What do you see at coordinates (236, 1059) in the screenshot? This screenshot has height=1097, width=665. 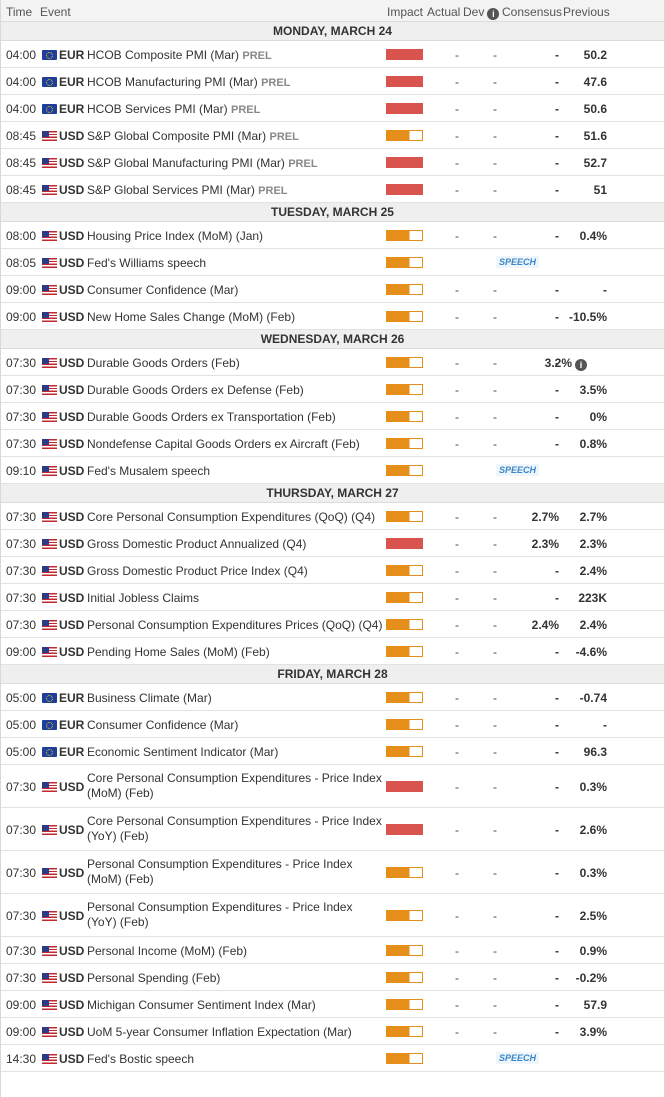 I see `event-name: Fed's Bostic speech` at bounding box center [236, 1059].